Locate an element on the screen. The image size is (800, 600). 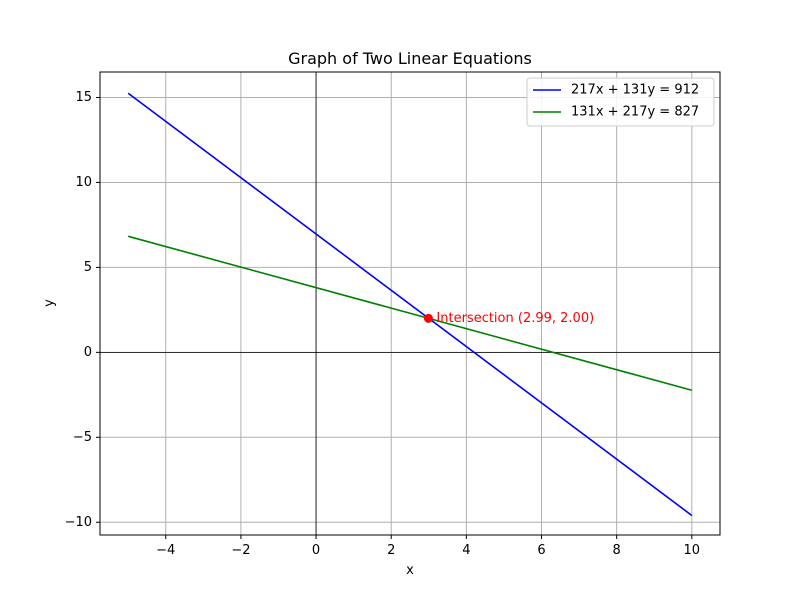
legend-label-2: 131x + 217y = 827 is located at coordinates (635, 112).